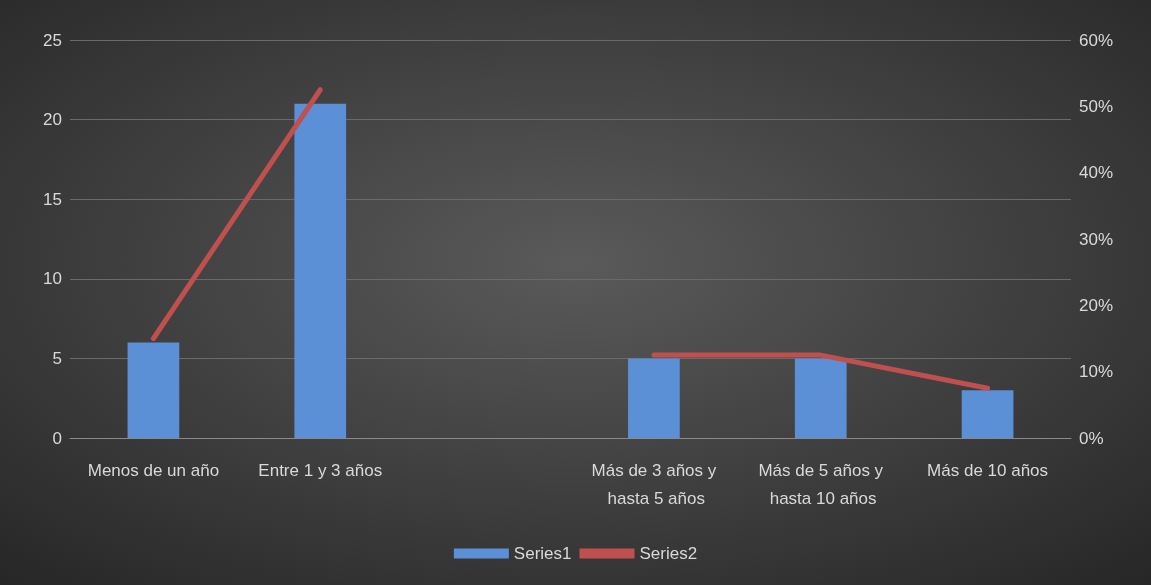 Image resolution: width=1151 pixels, height=585 pixels. Describe the element at coordinates (542, 553) in the screenshot. I see `legend-label: Series1` at that location.